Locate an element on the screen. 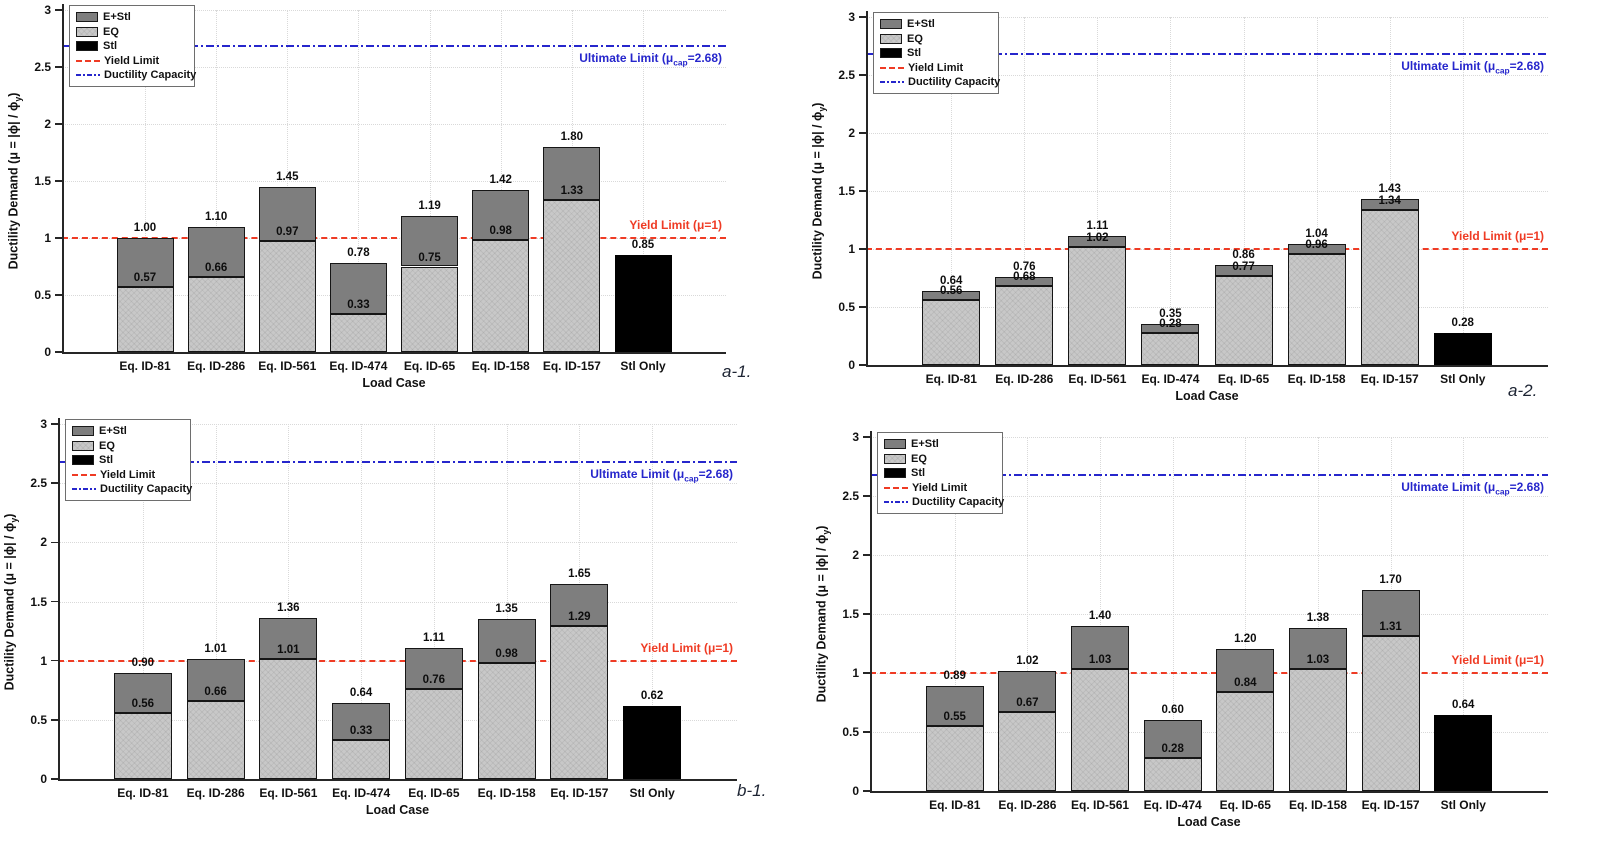  bar-eq-label: 0.28 is located at coordinates (1170, 323).